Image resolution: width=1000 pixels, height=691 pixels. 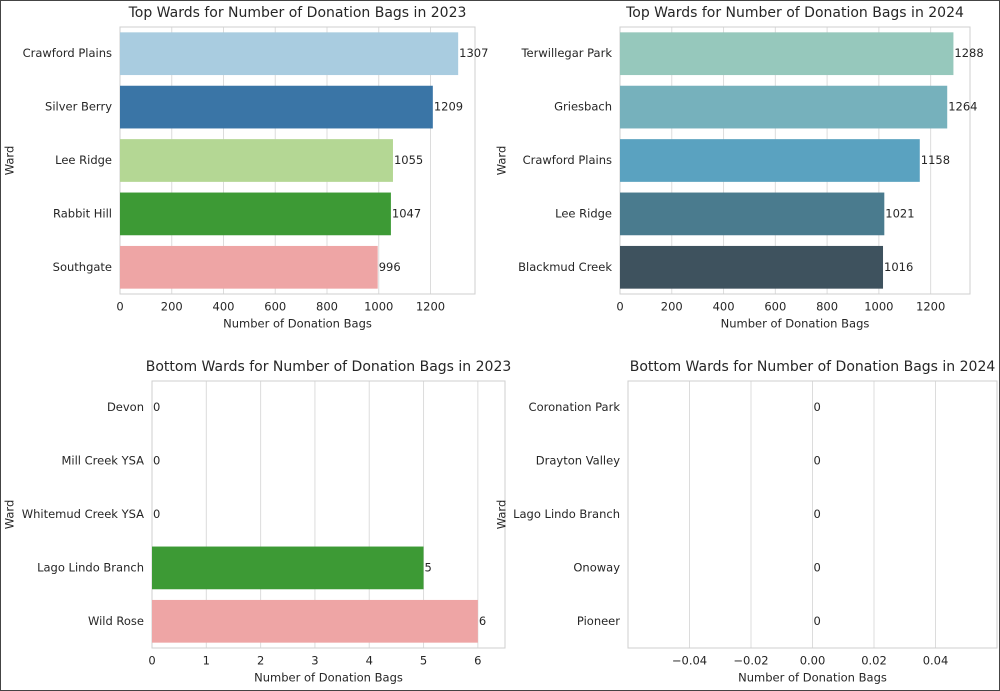 I want to click on y-tick-label: Devon, so click(x=125, y=407).